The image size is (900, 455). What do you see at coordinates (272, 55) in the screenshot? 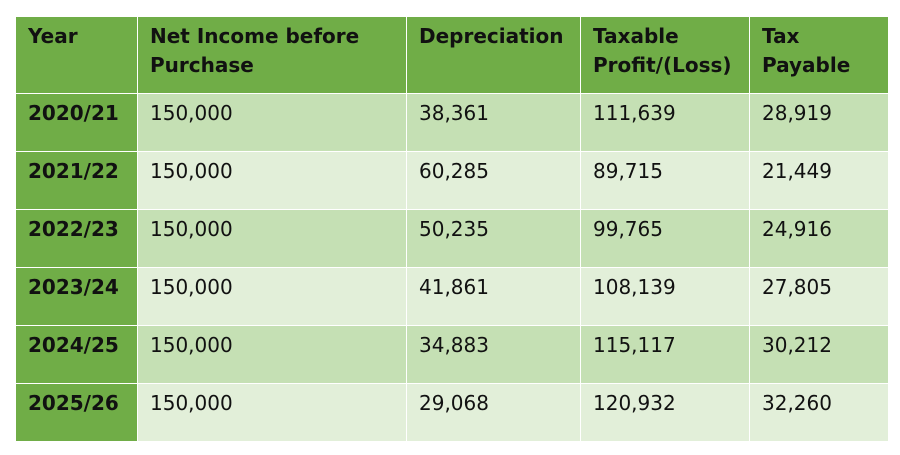
I see `header-net-income: Net Income before Purchase` at bounding box center [272, 55].